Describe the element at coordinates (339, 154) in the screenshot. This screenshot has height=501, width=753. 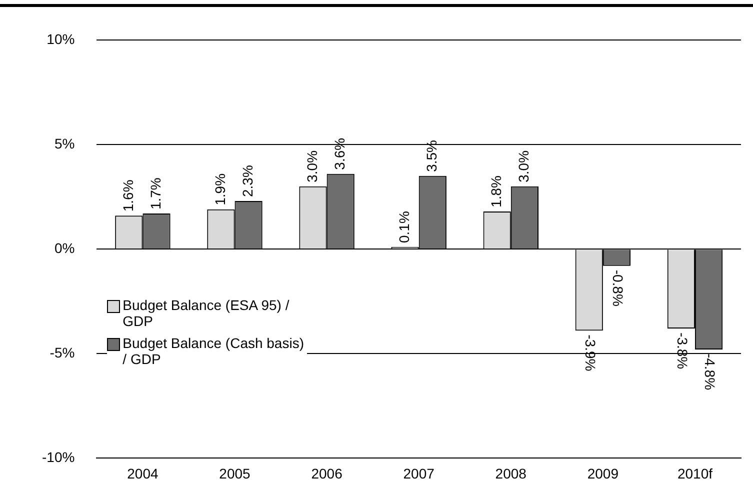
I see `data-label: 3.6%` at that location.